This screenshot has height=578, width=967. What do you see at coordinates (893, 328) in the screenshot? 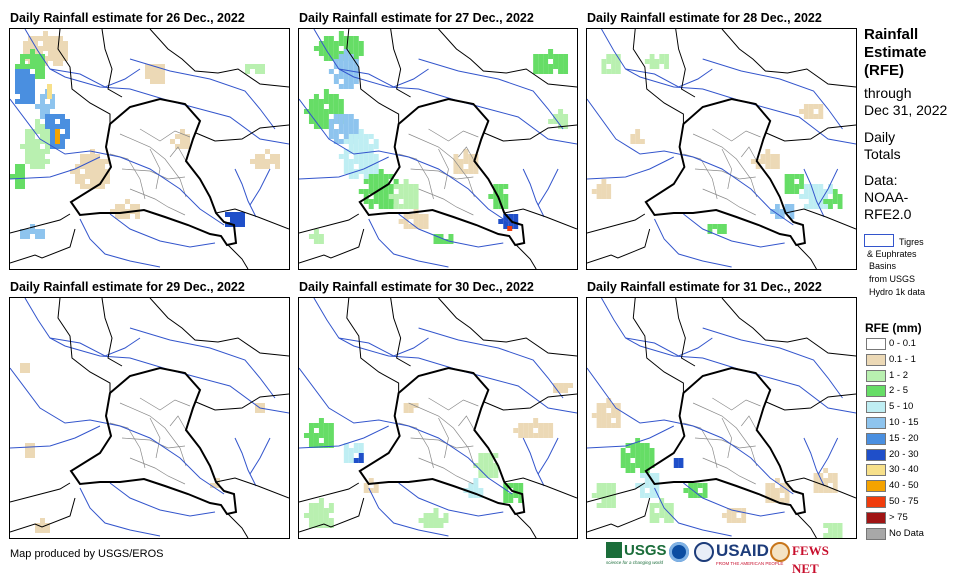
I see `rfe-legend-title: RFE (mm)` at bounding box center [893, 328].